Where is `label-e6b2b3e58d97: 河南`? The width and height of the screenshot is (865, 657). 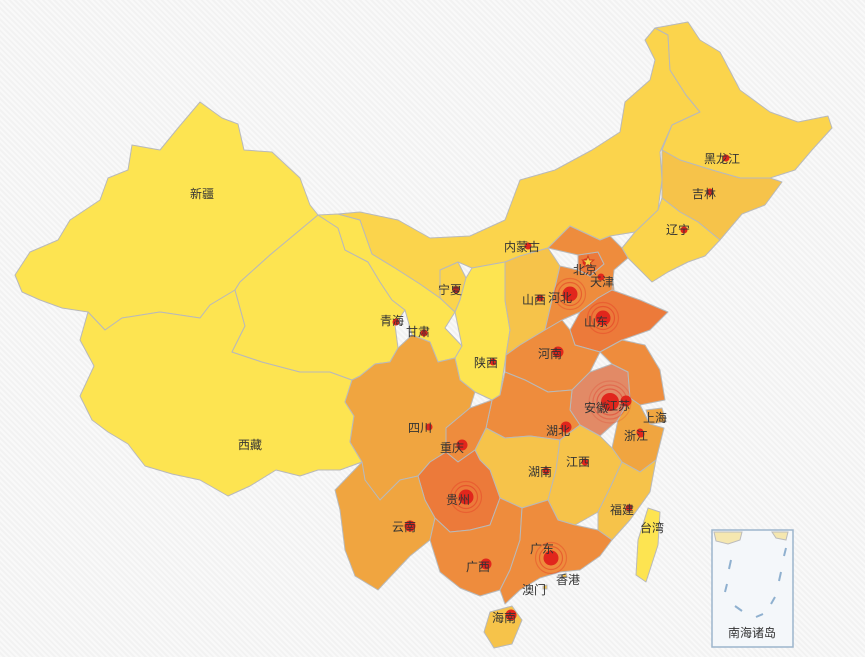
label-e6b2b3e58d97: 河南 is located at coordinates (550, 353).